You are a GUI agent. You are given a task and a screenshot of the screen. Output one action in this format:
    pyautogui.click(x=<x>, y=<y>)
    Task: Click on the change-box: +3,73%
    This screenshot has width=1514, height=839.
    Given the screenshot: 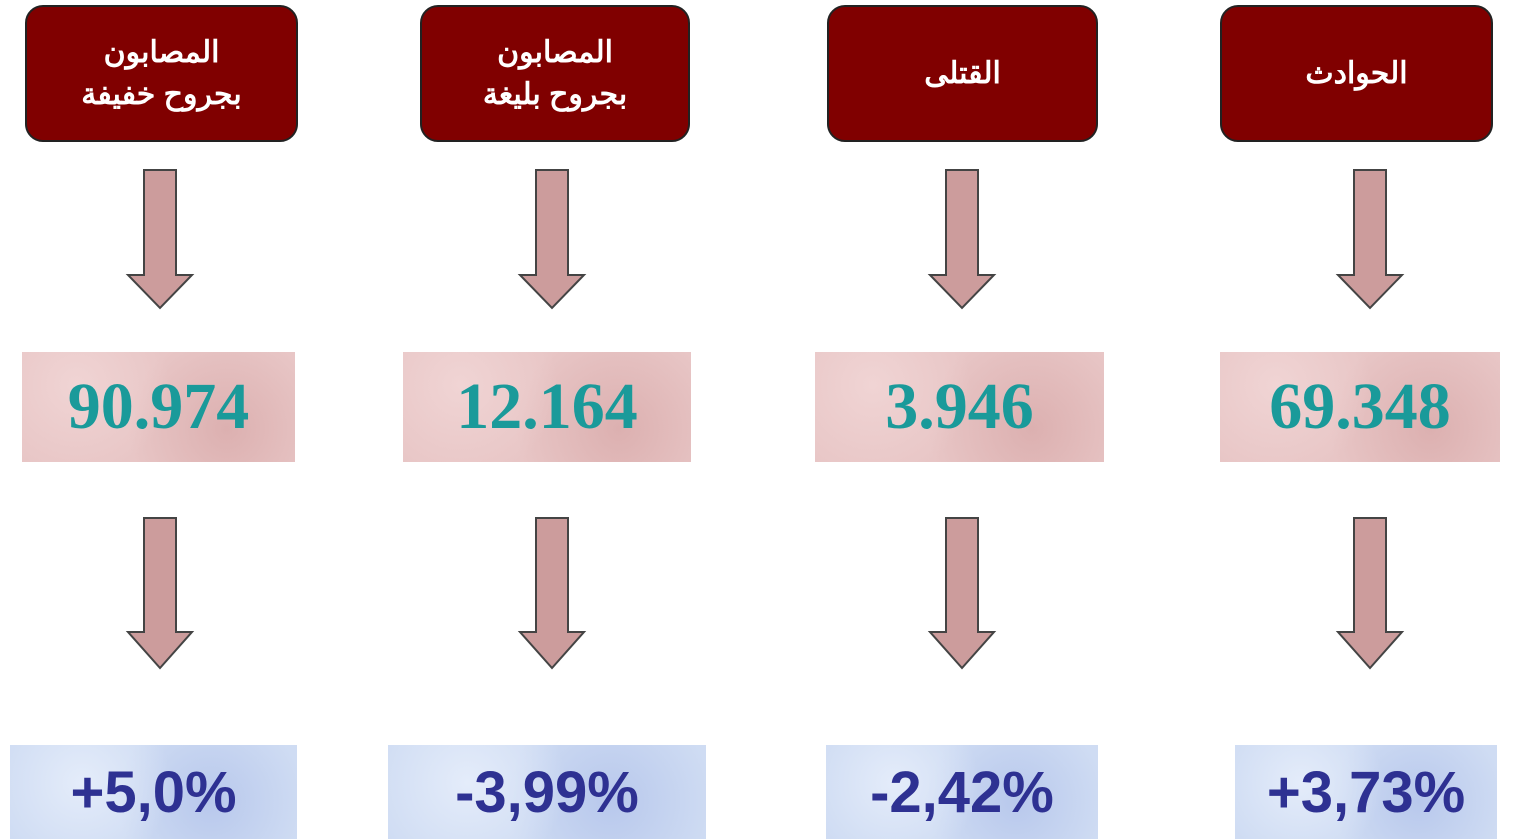 What is the action you would take?
    pyautogui.click(x=1366, y=792)
    